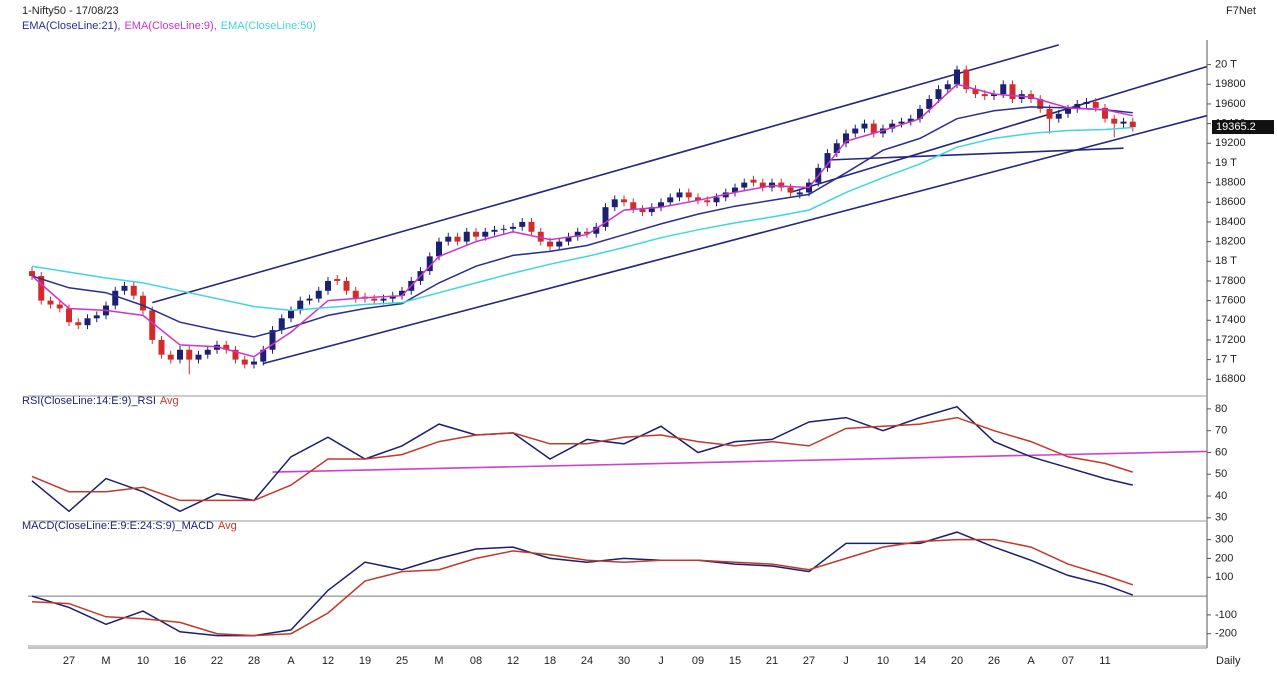 This screenshot has height=690, width=1277. Describe the element at coordinates (1230, 202) in the screenshot. I see `y-tick-label: 18600` at that location.